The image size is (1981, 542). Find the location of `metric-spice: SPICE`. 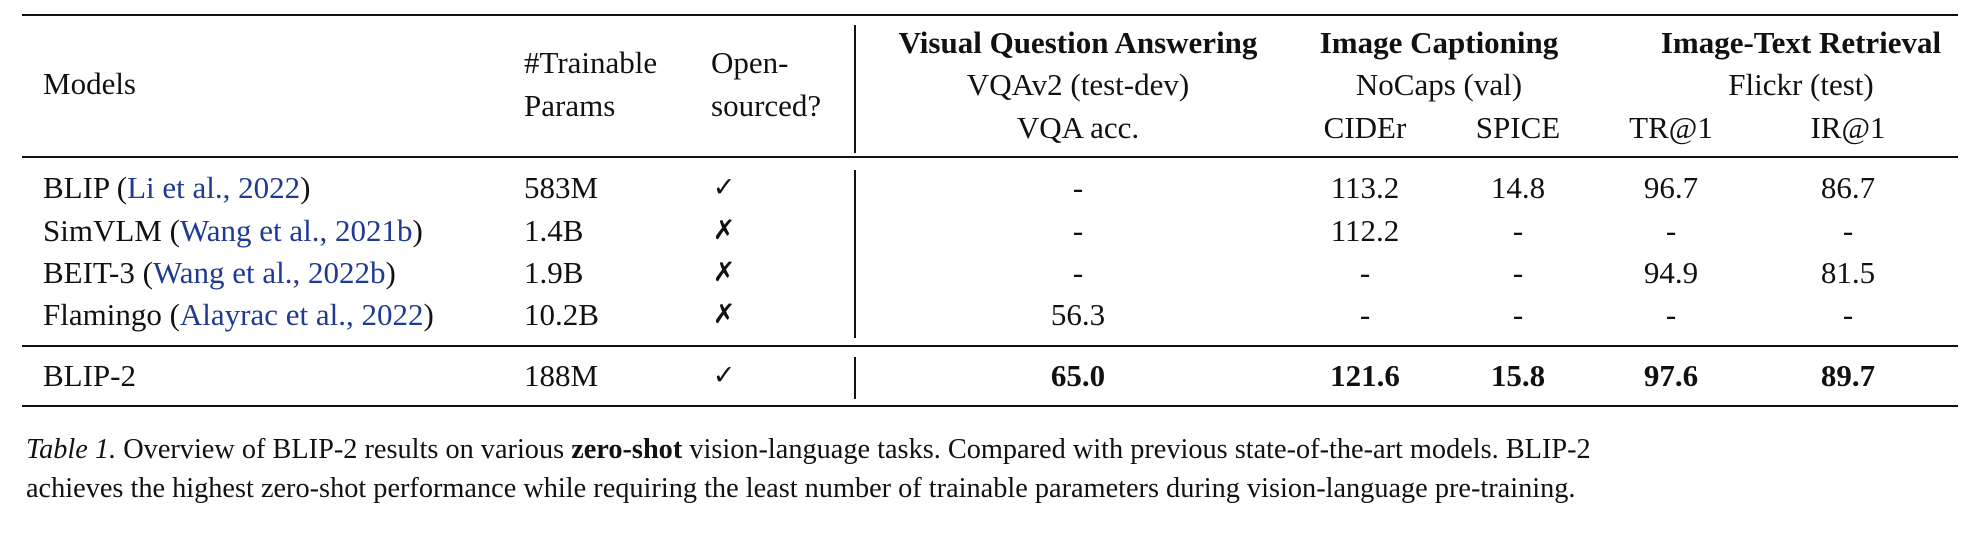

metric-spice: SPICE is located at coordinates (1518, 127).